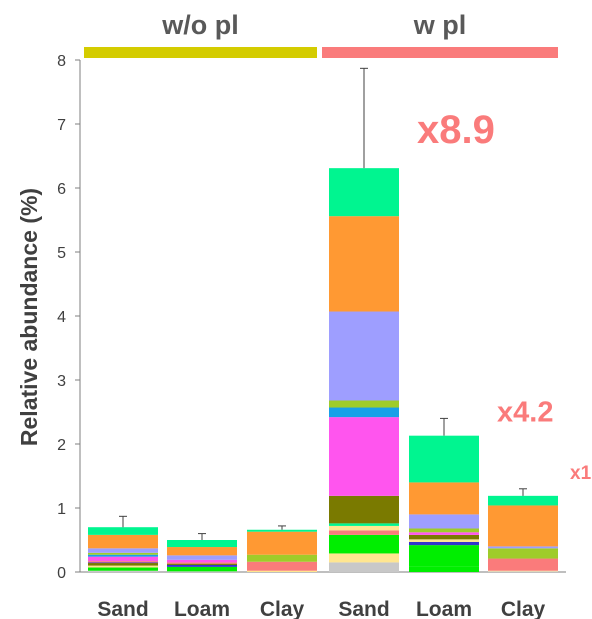  What do you see at coordinates (61, 253) in the screenshot?
I see `y-tick-label-5: 5` at bounding box center [61, 253].